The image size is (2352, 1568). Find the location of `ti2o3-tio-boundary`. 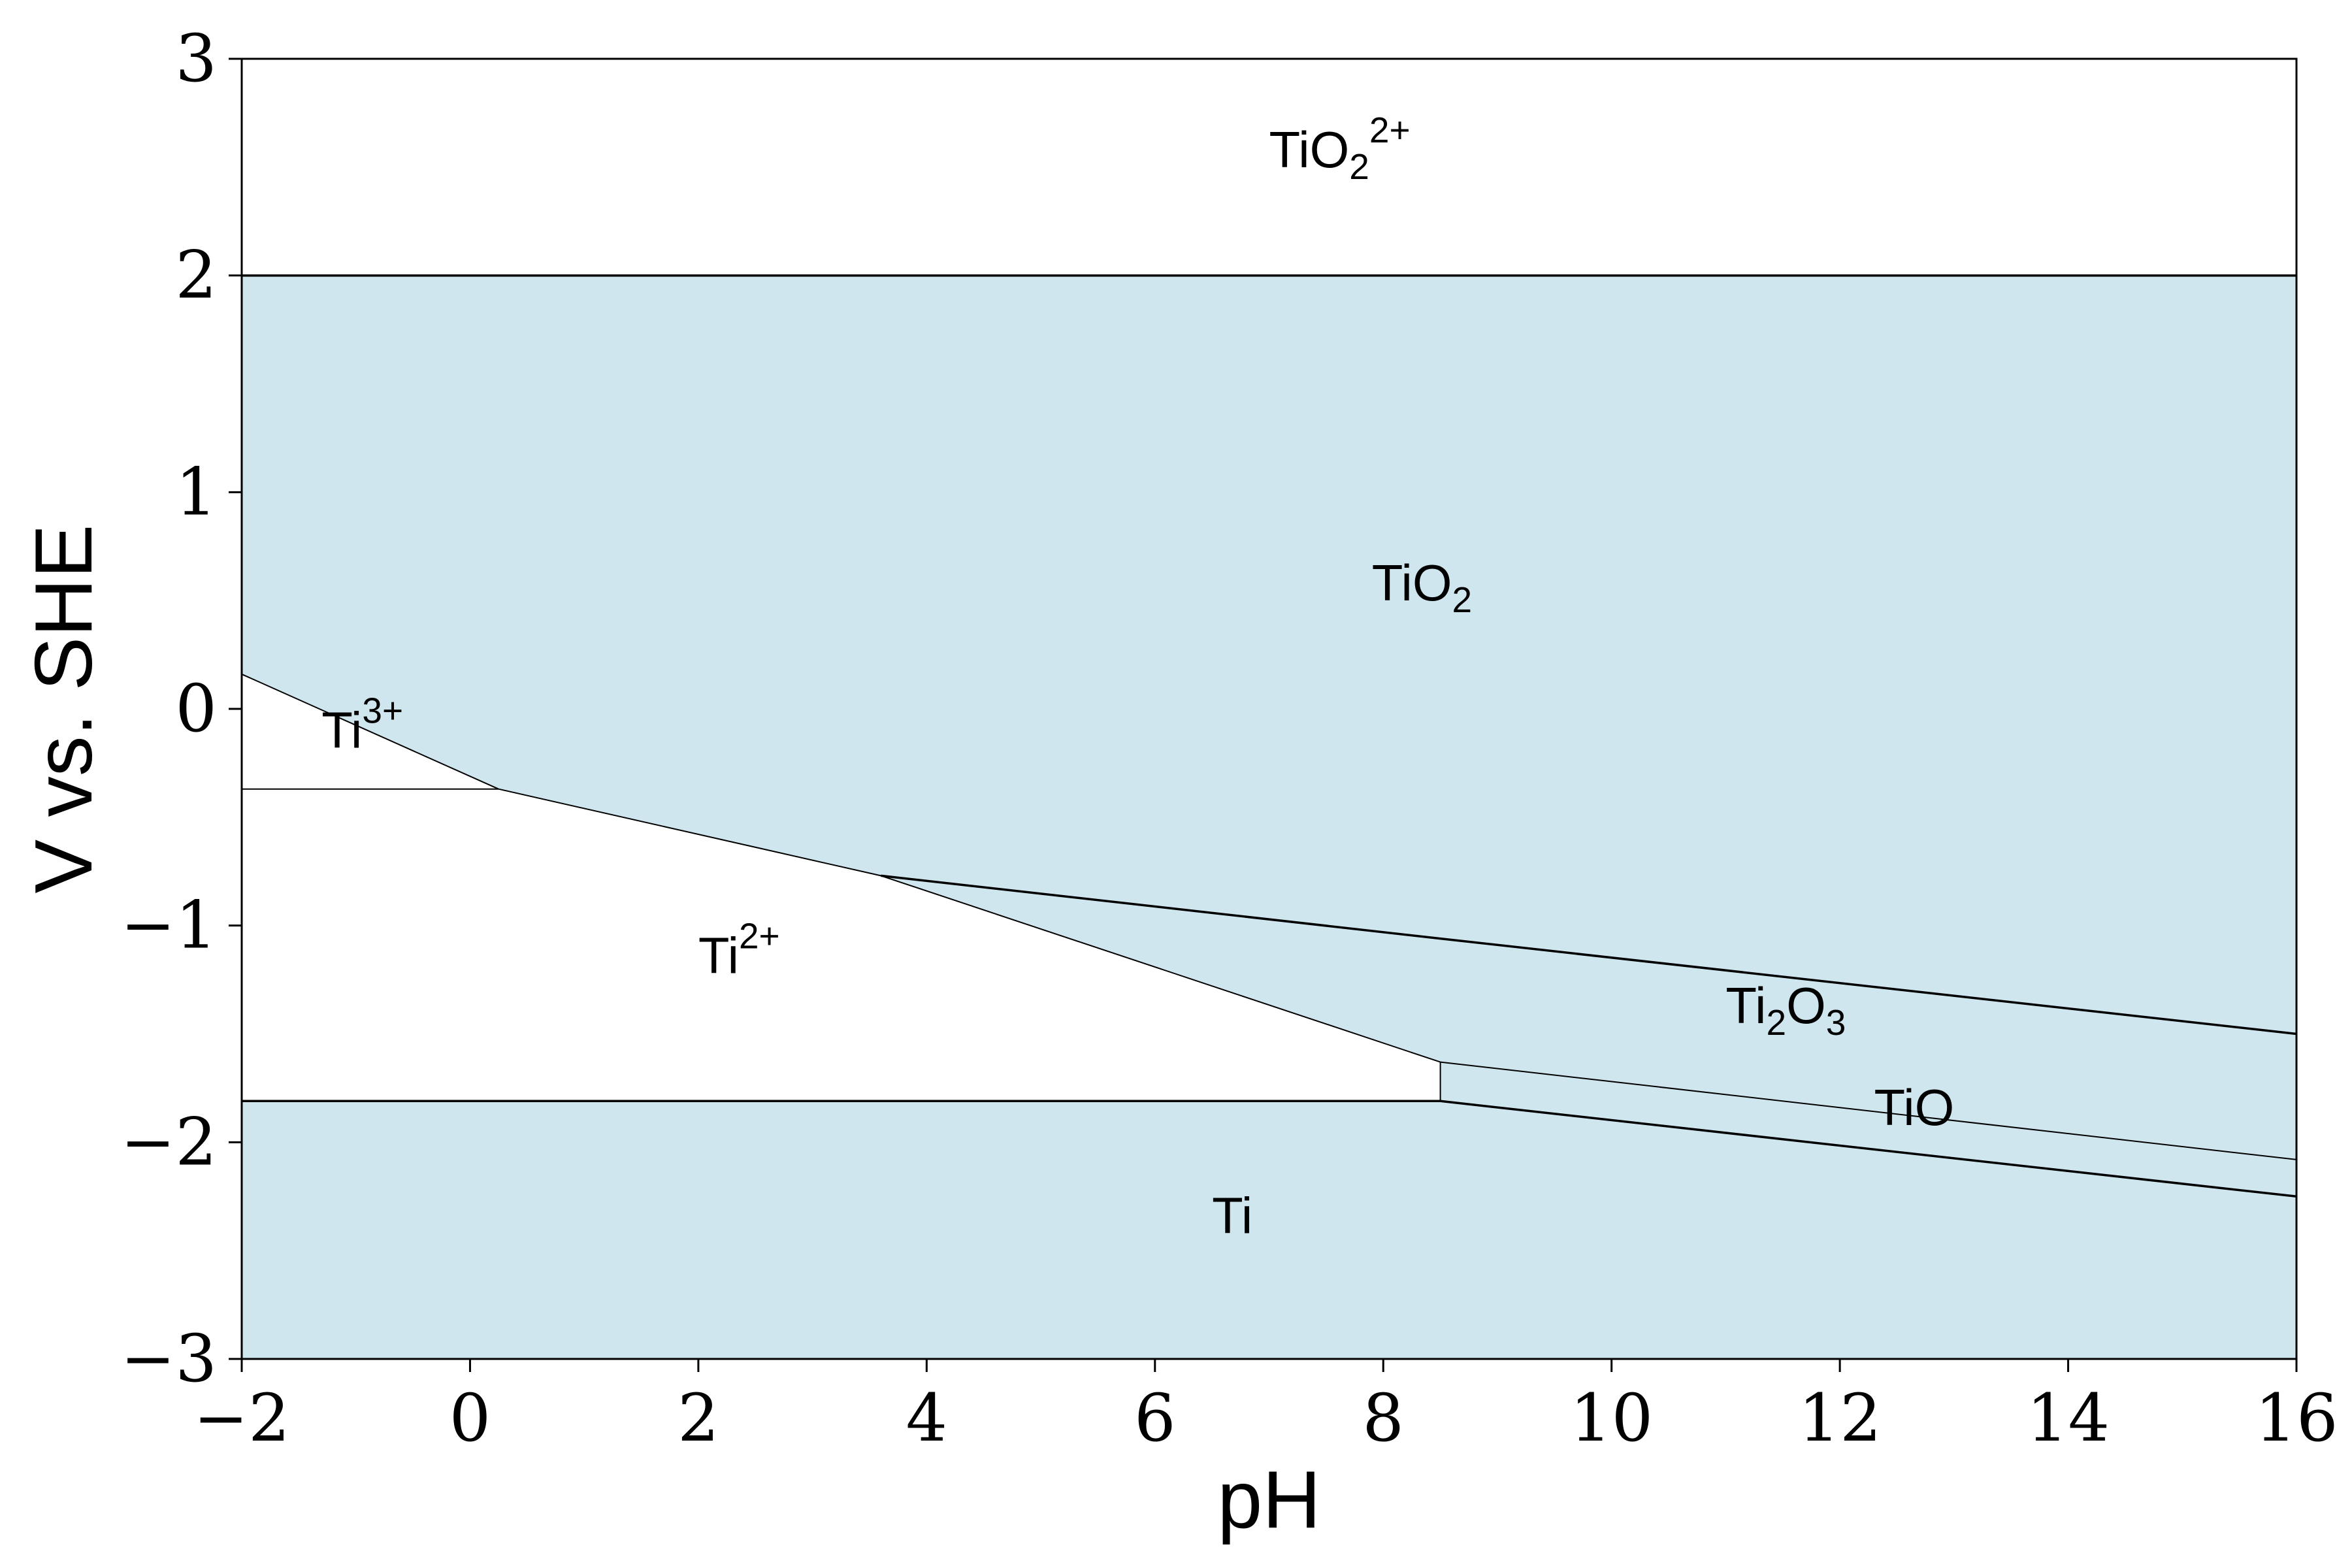

ti2o3-tio-boundary is located at coordinates (1868, 1110).